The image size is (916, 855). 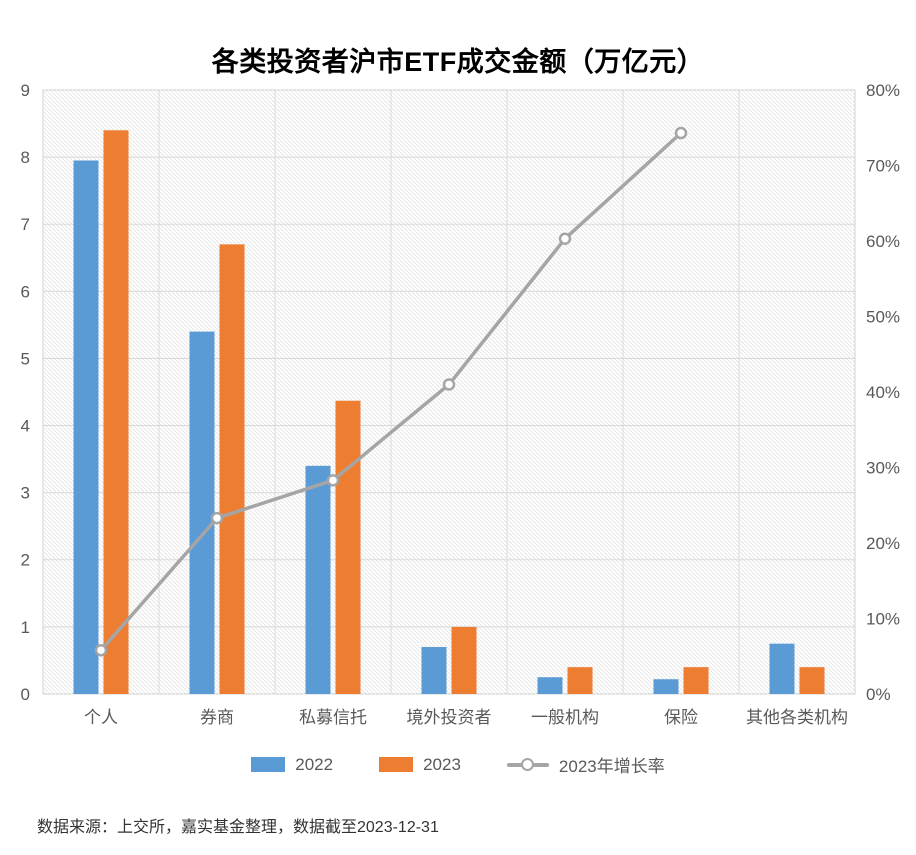 I want to click on legend-item-2022: 2022, so click(x=292, y=765).